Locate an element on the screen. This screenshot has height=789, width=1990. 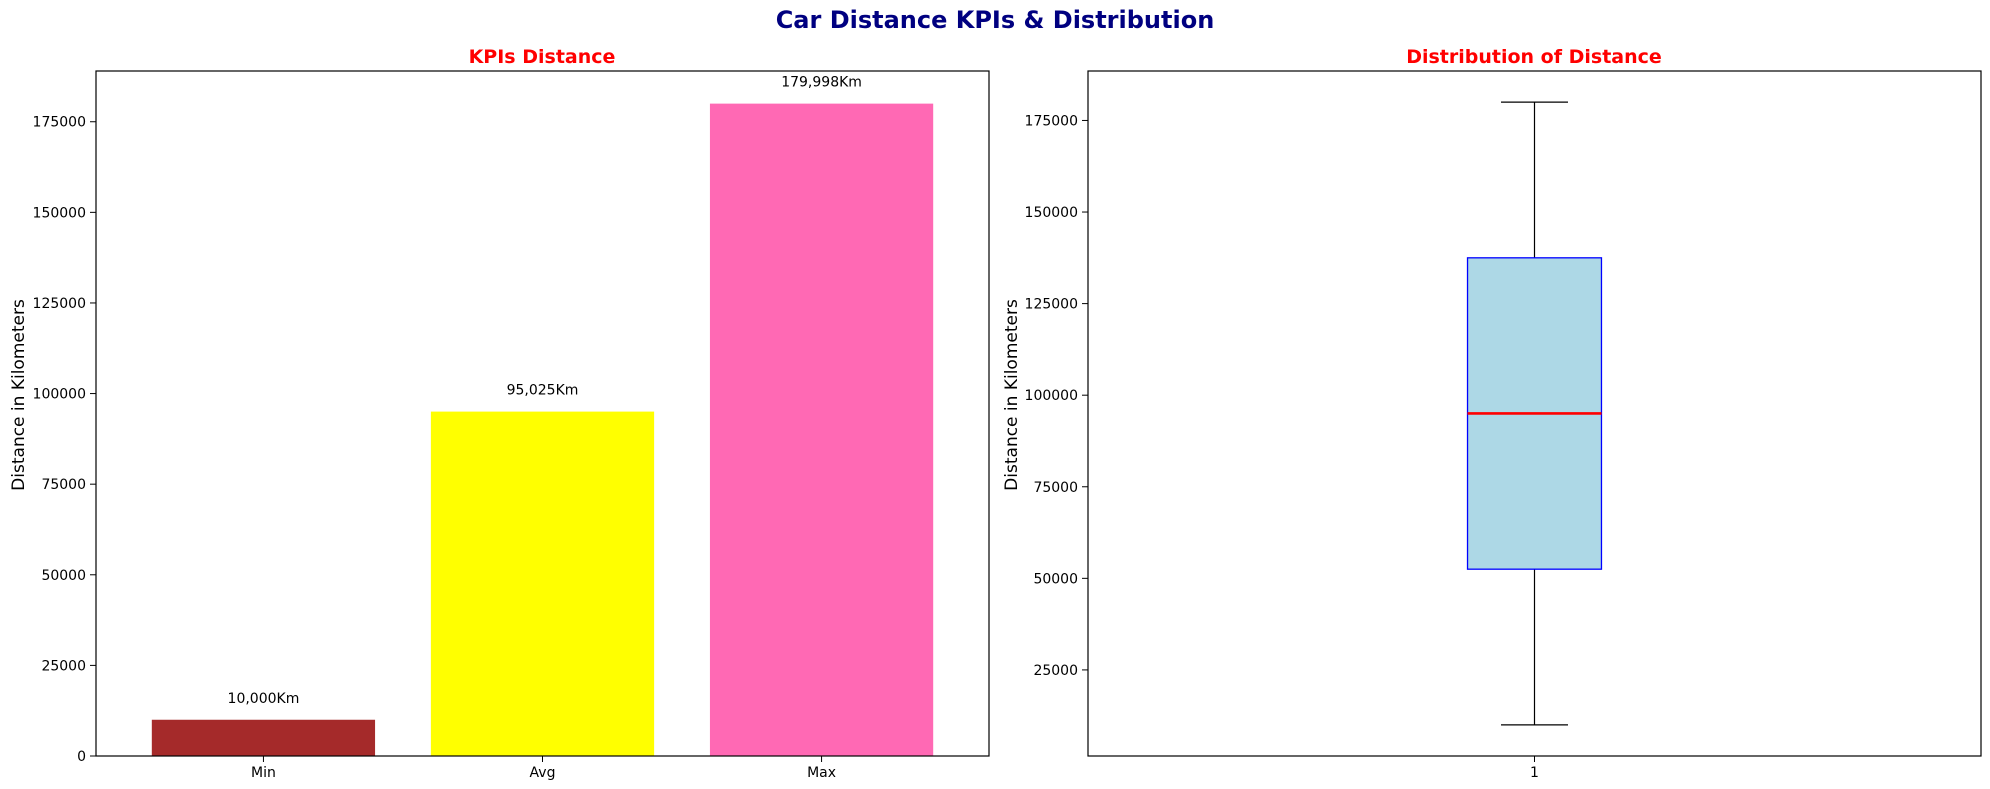
bar-y-tick-label: 125000 is located at coordinates (59, 304).